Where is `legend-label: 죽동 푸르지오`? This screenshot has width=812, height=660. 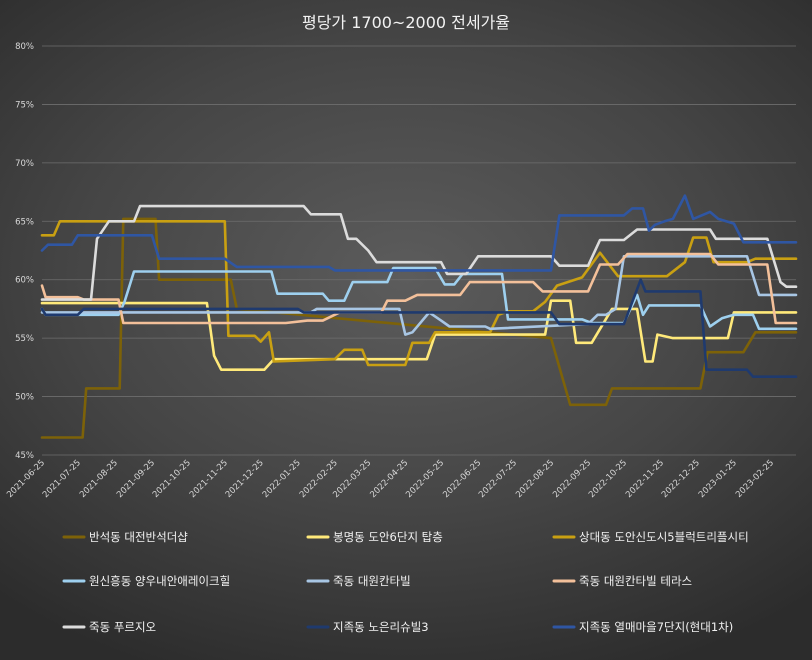
legend-label: 죽동 푸르지오 is located at coordinates (122, 627).